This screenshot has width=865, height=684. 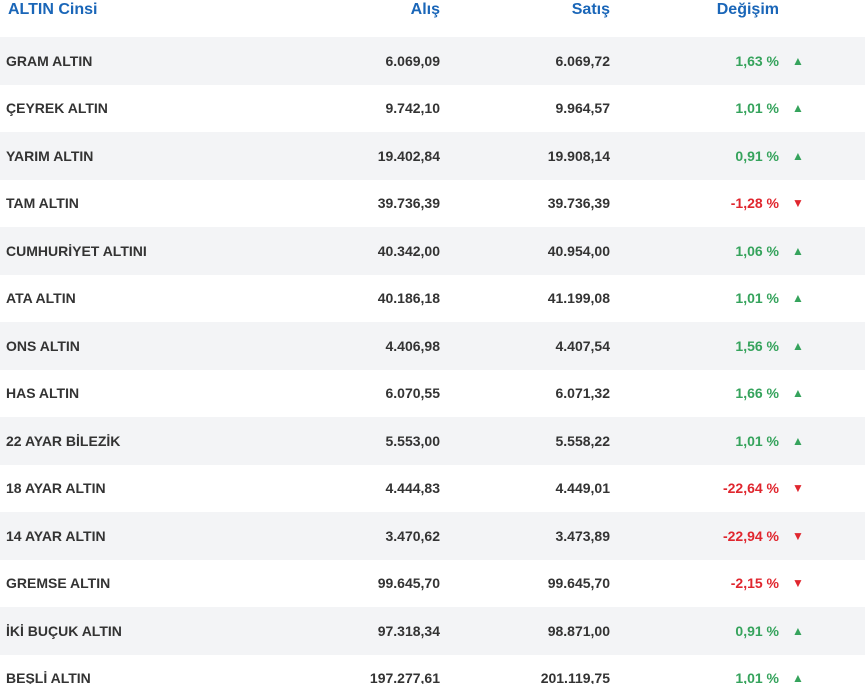 What do you see at coordinates (578, 155) in the screenshot?
I see `sell-price: 19.908,14` at bounding box center [578, 155].